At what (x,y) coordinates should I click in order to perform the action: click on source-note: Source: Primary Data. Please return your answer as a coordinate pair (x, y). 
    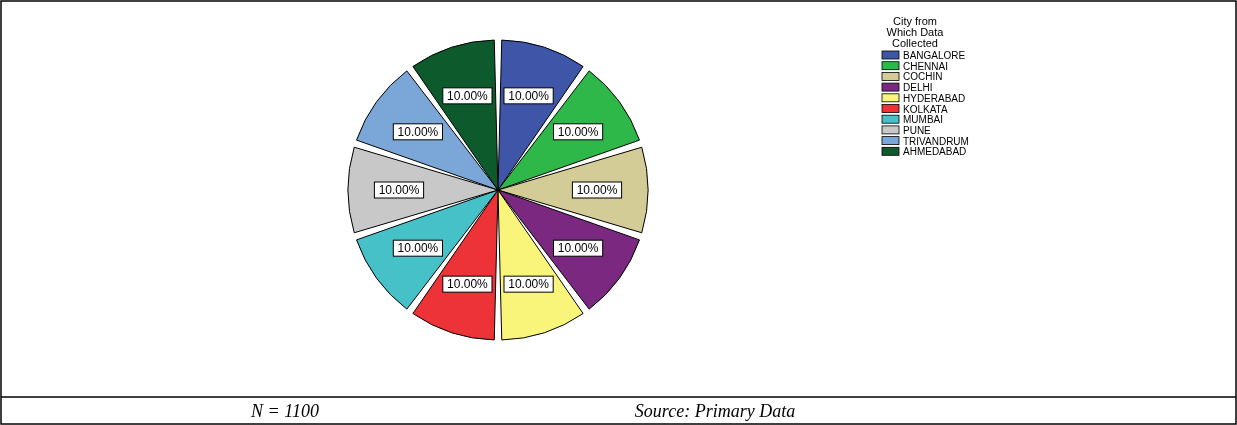
    Looking at the image, I should click on (715, 411).